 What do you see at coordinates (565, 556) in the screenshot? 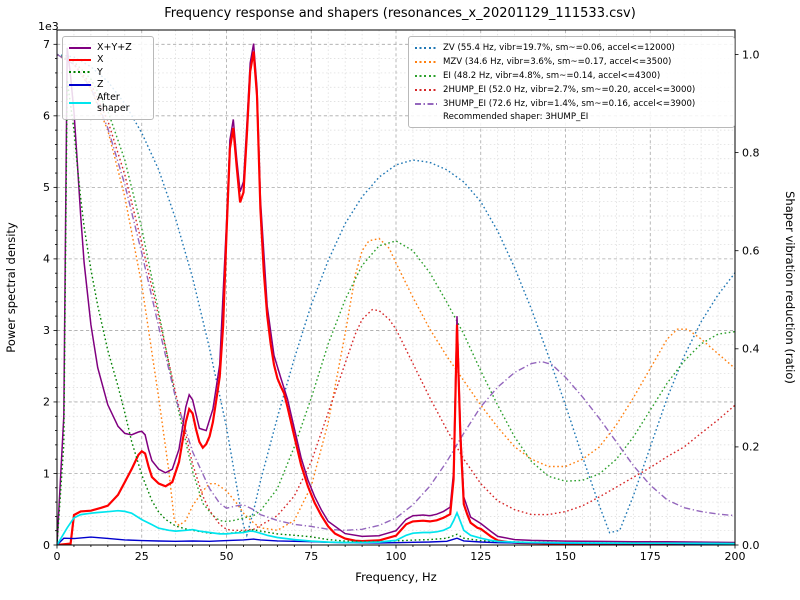
I see `svg-text: 150` at bounding box center [565, 556].